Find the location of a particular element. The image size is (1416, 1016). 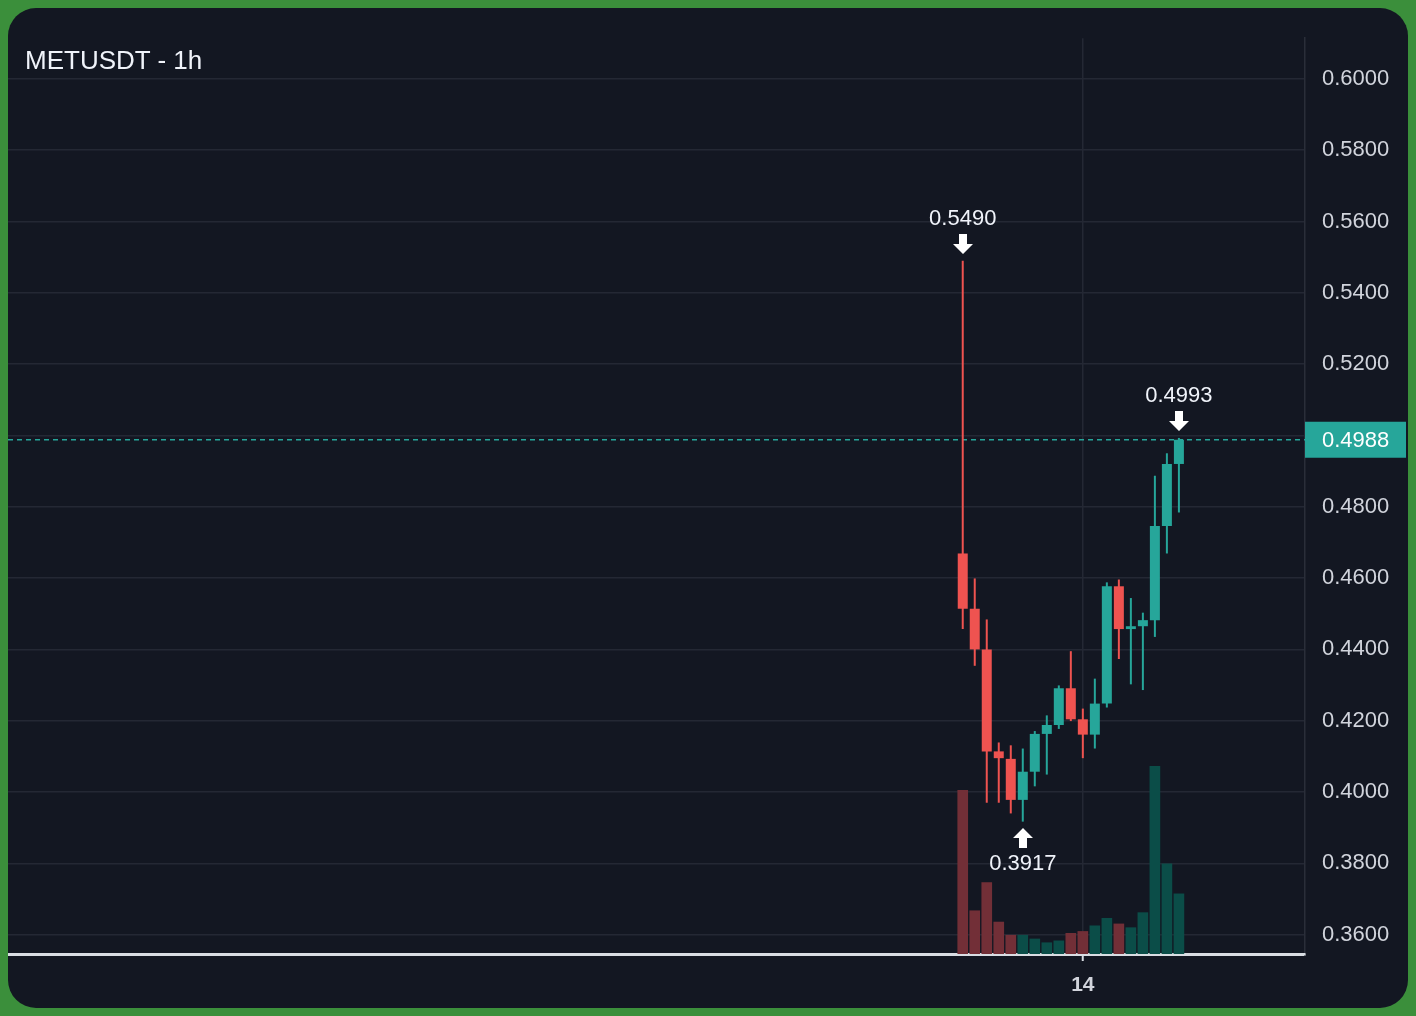

y-tick-label: 0.4200 is located at coordinates (1356, 719).